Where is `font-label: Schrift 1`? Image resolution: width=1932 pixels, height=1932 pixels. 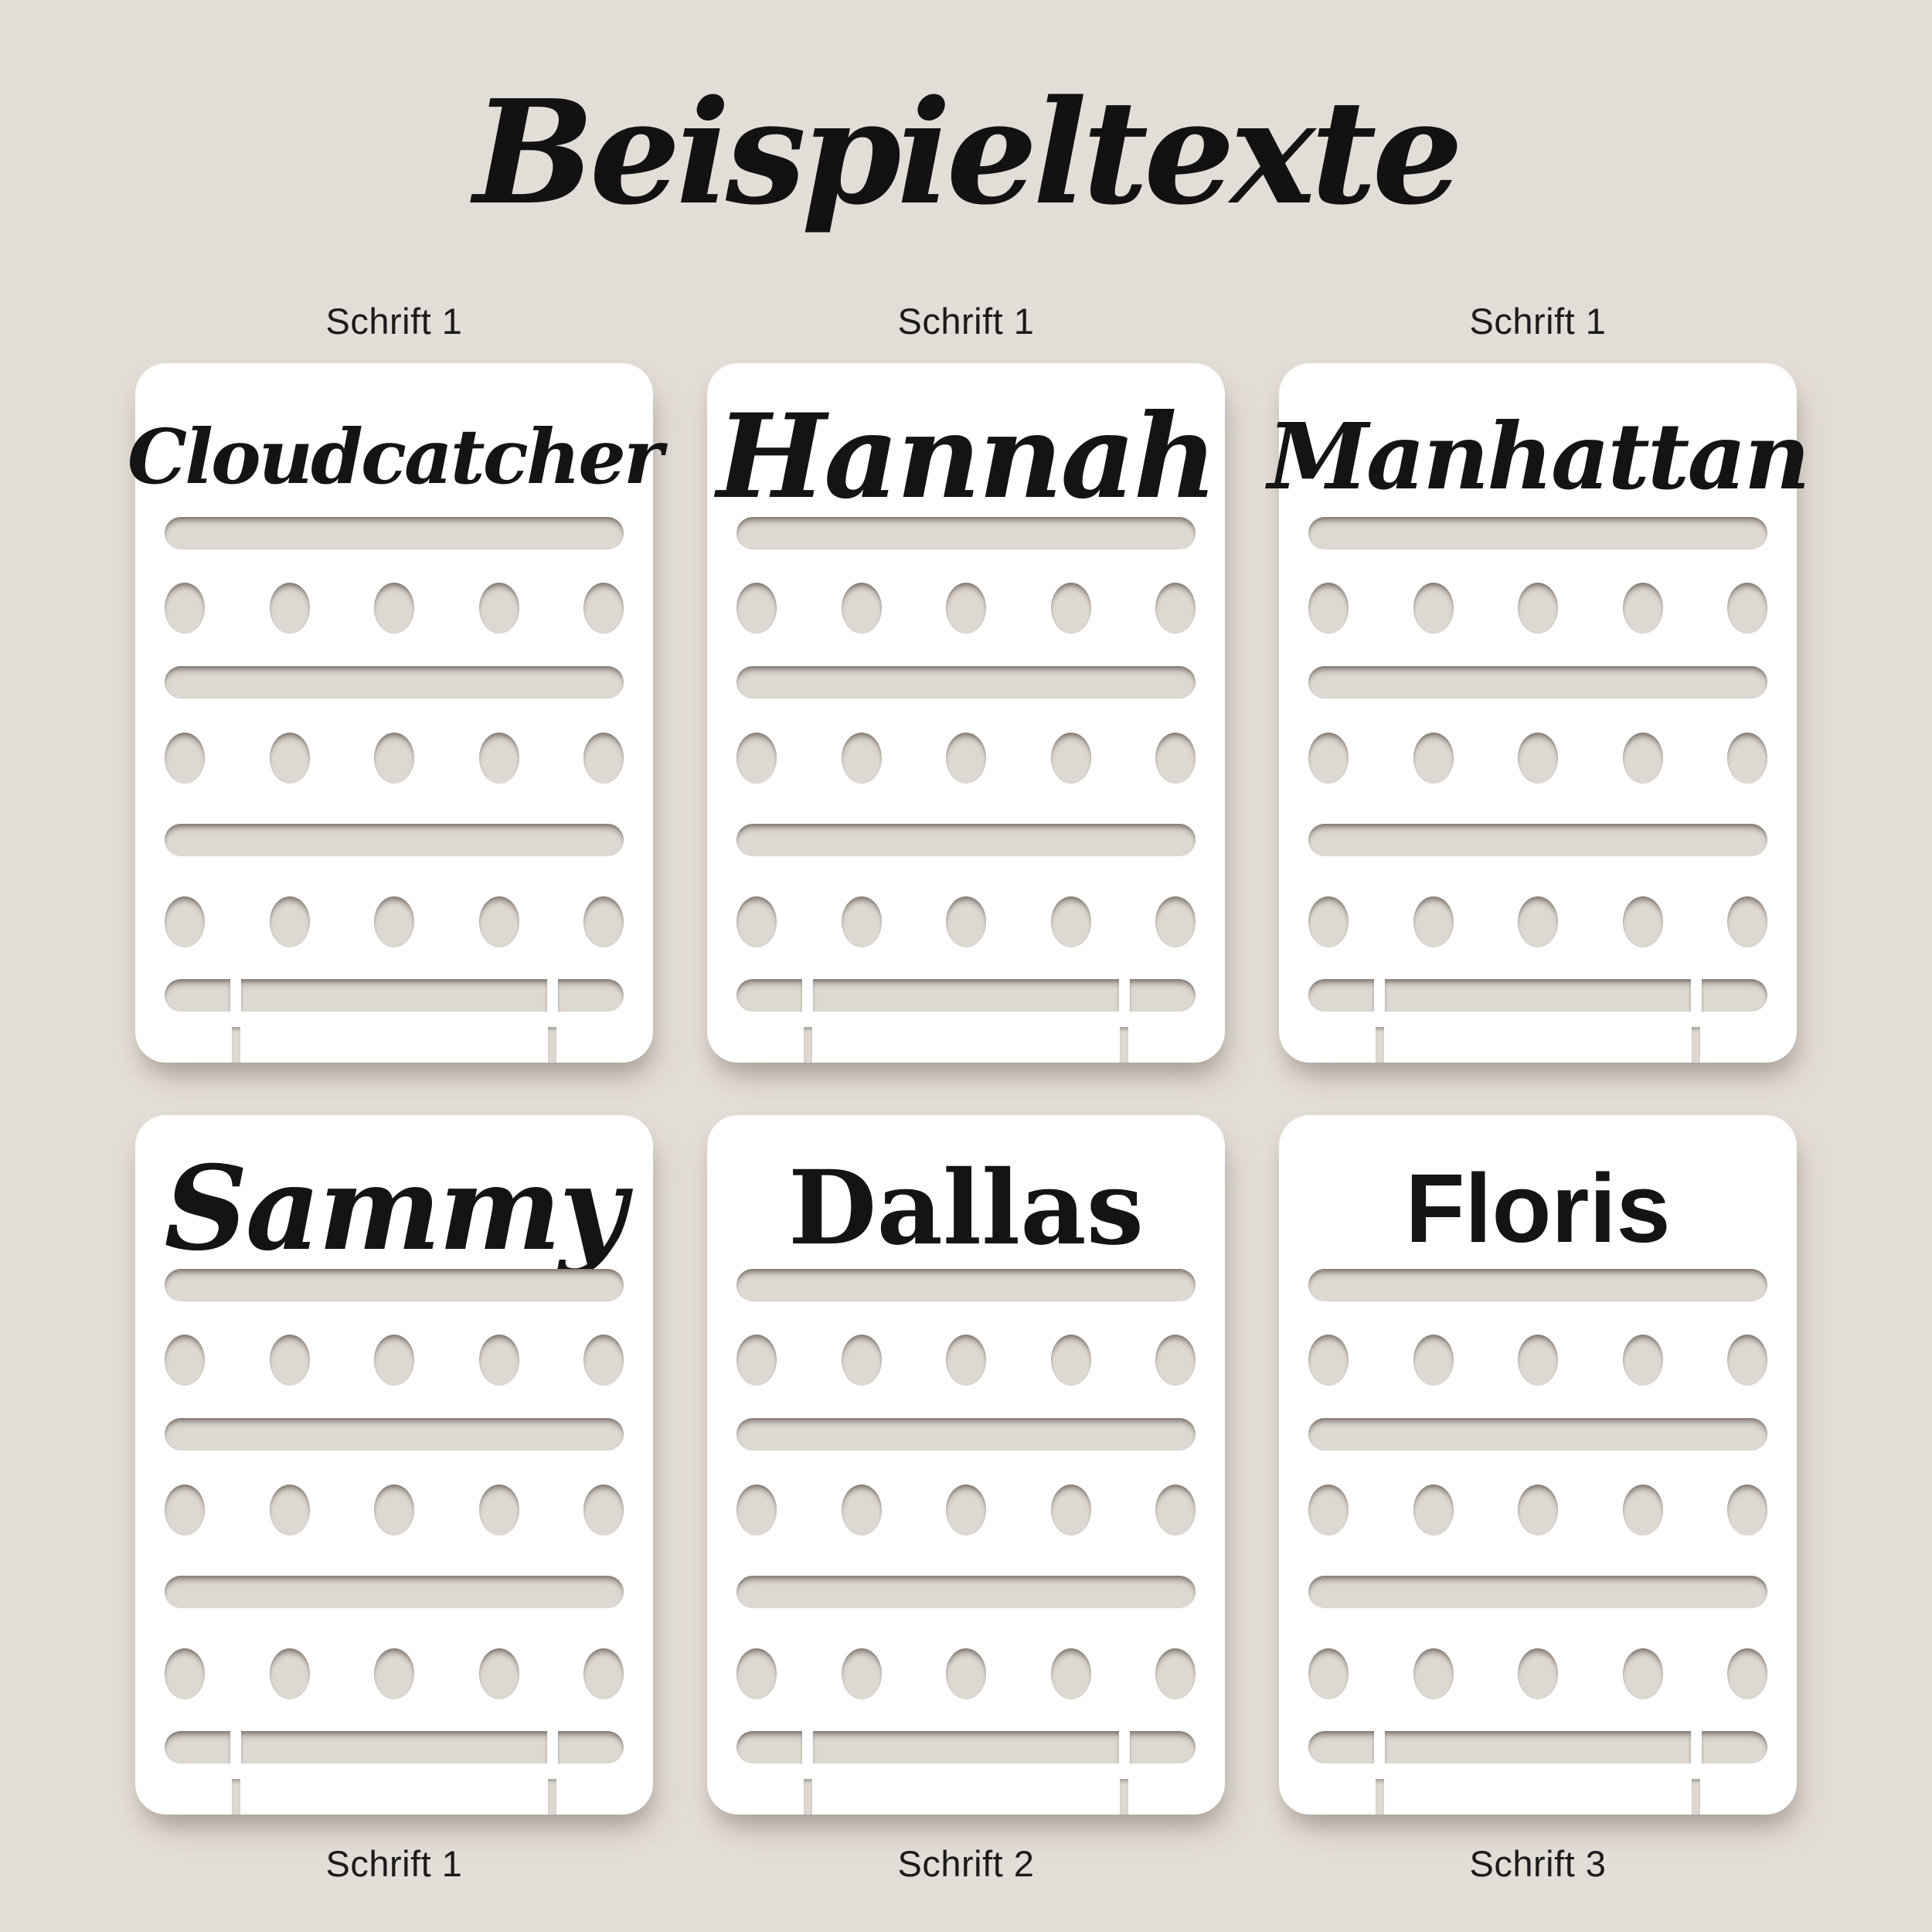 font-label: Schrift 1 is located at coordinates (394, 321).